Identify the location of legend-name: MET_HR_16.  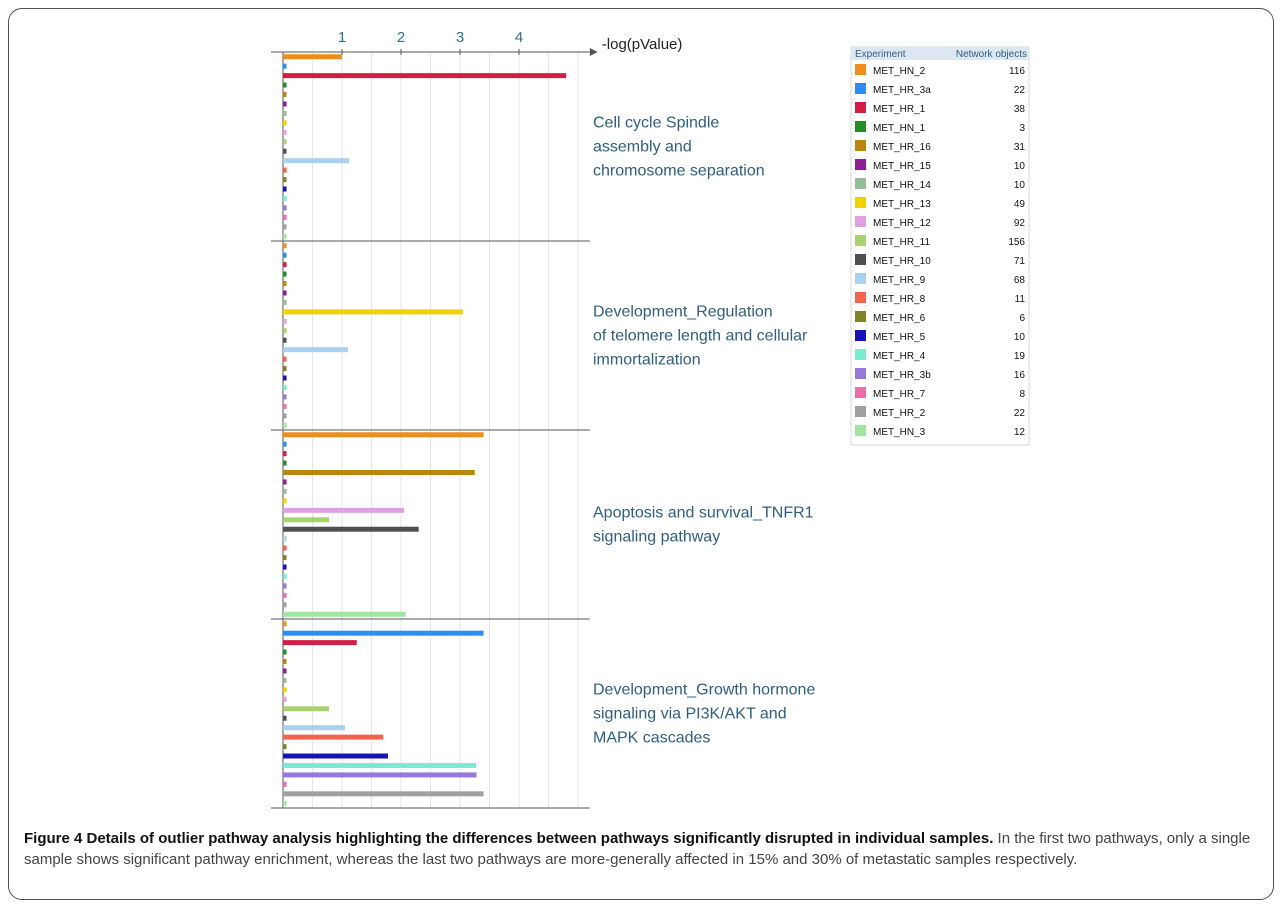
(902, 147).